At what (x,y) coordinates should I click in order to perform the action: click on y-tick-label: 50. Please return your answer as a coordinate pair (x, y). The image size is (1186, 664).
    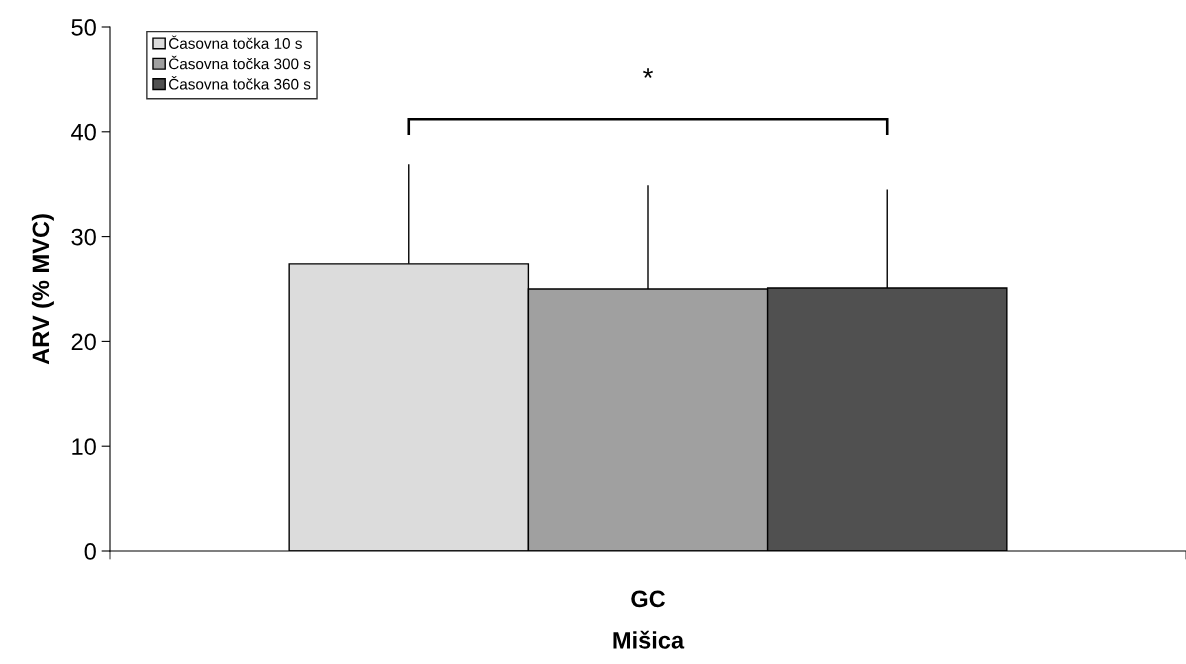
    Looking at the image, I should click on (83, 27).